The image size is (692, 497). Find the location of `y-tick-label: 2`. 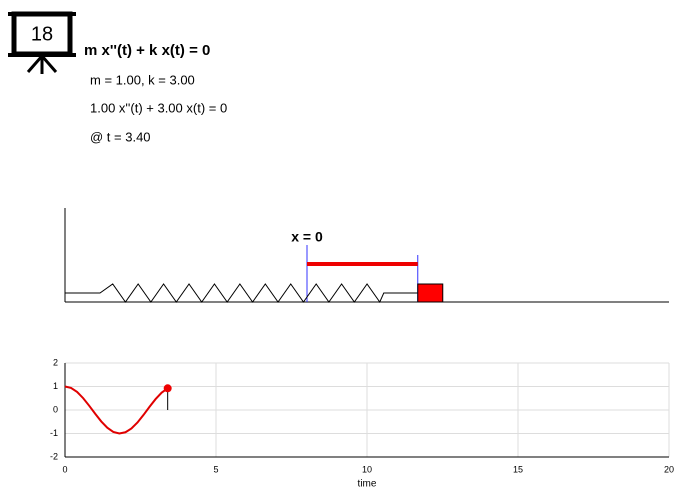

y-tick-label: 2 is located at coordinates (55, 362).